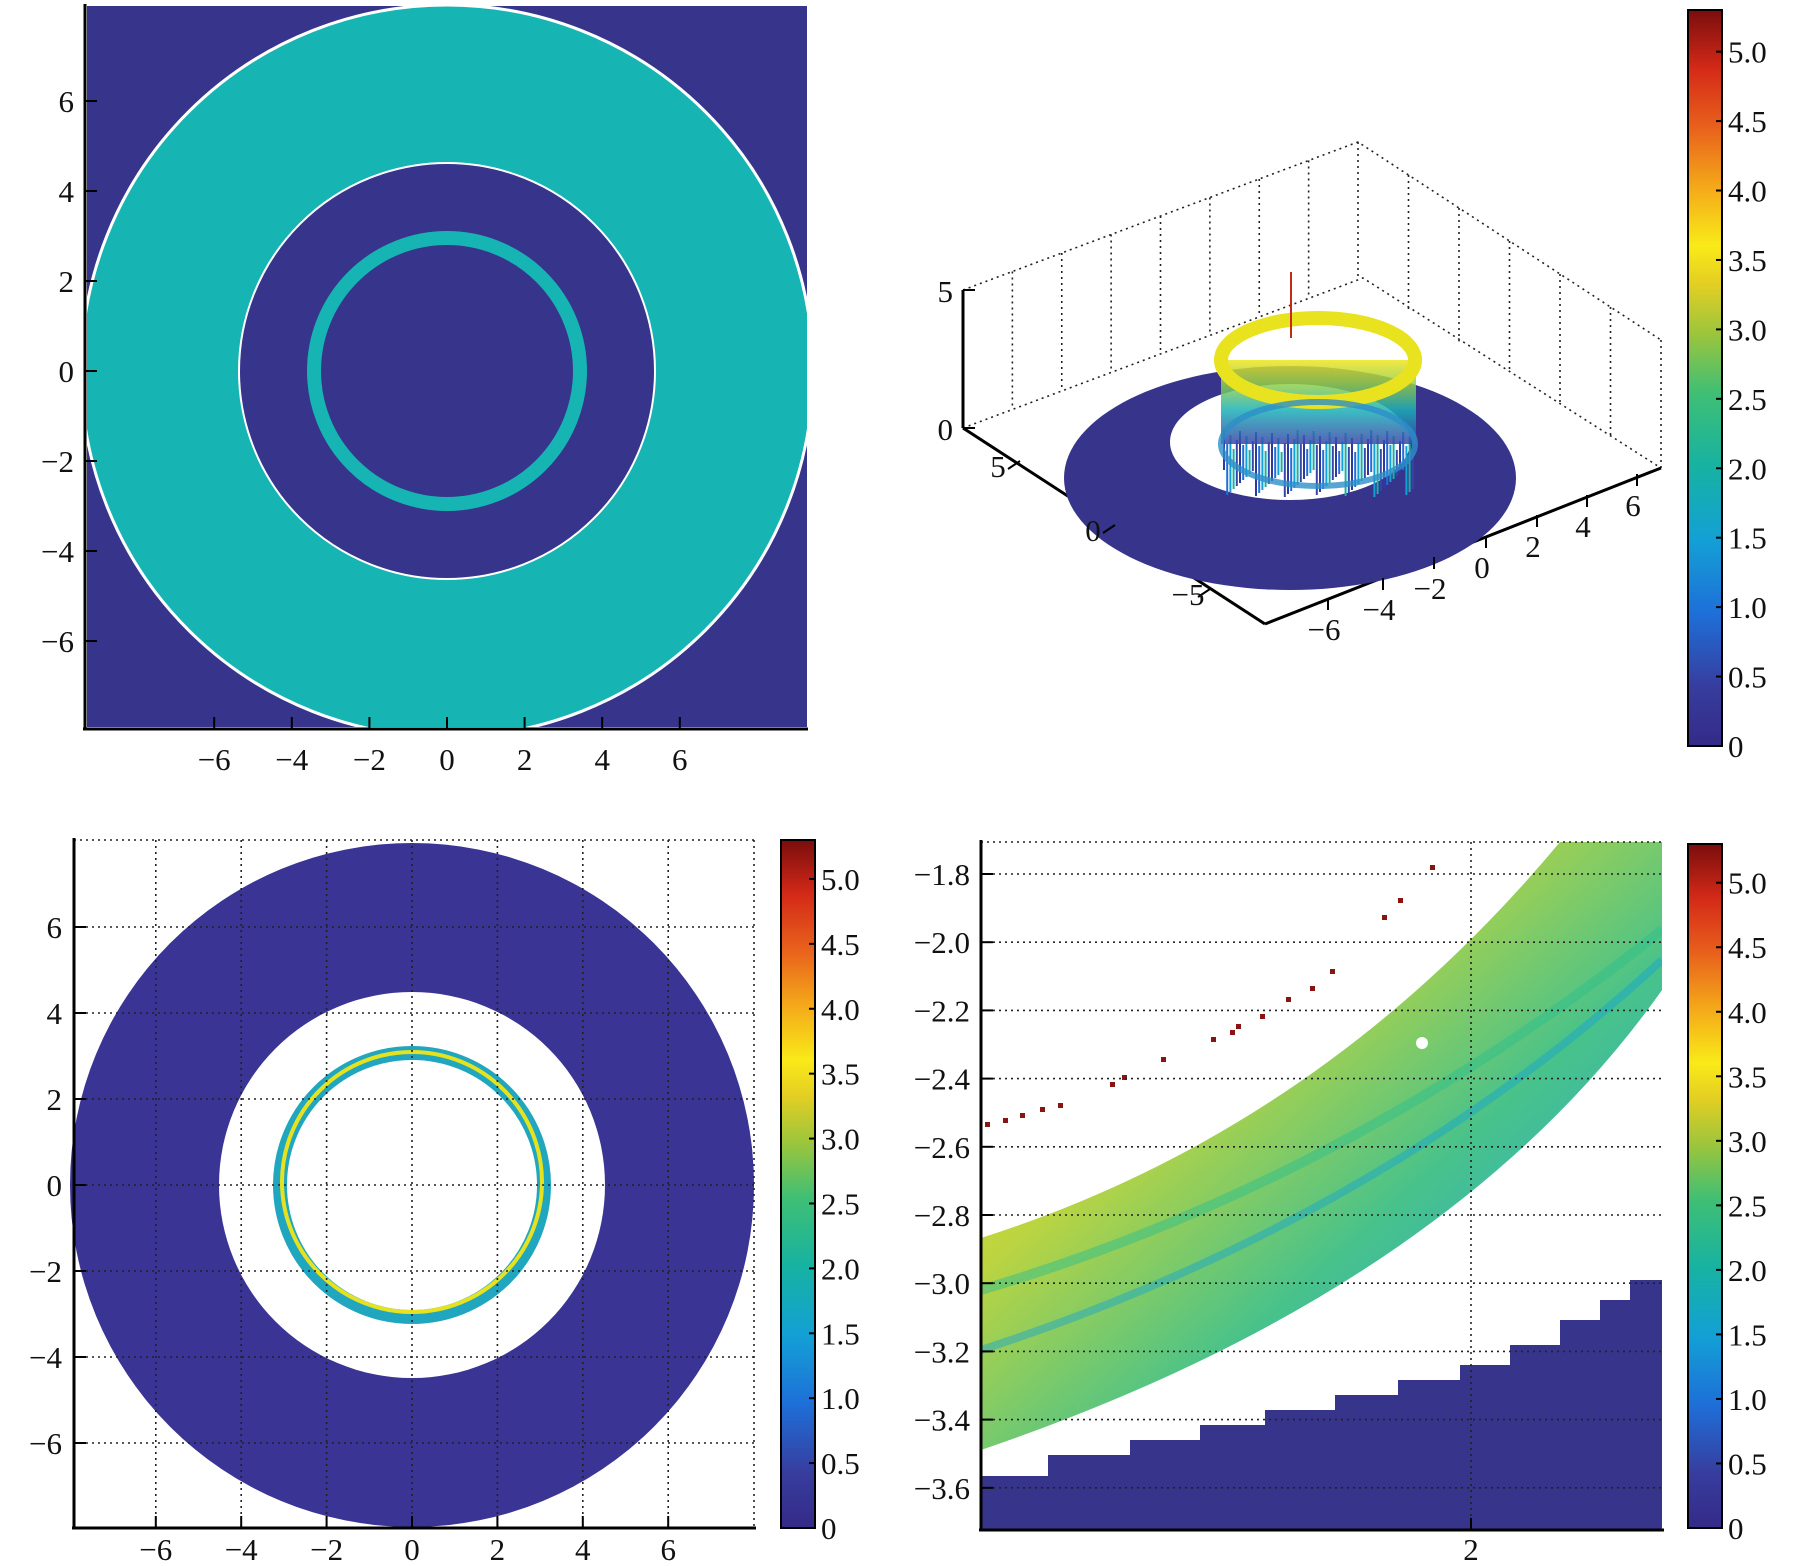  What do you see at coordinates (412, 1549) in the screenshot?
I see `panel-c-x-tick-label: 0` at bounding box center [412, 1549].